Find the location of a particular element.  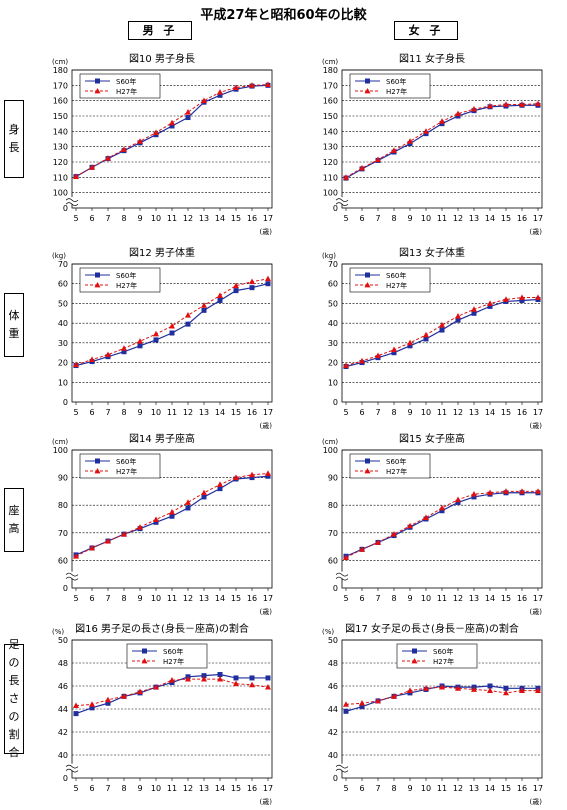

y-tick-label: 160 is located at coordinates (330, 101).